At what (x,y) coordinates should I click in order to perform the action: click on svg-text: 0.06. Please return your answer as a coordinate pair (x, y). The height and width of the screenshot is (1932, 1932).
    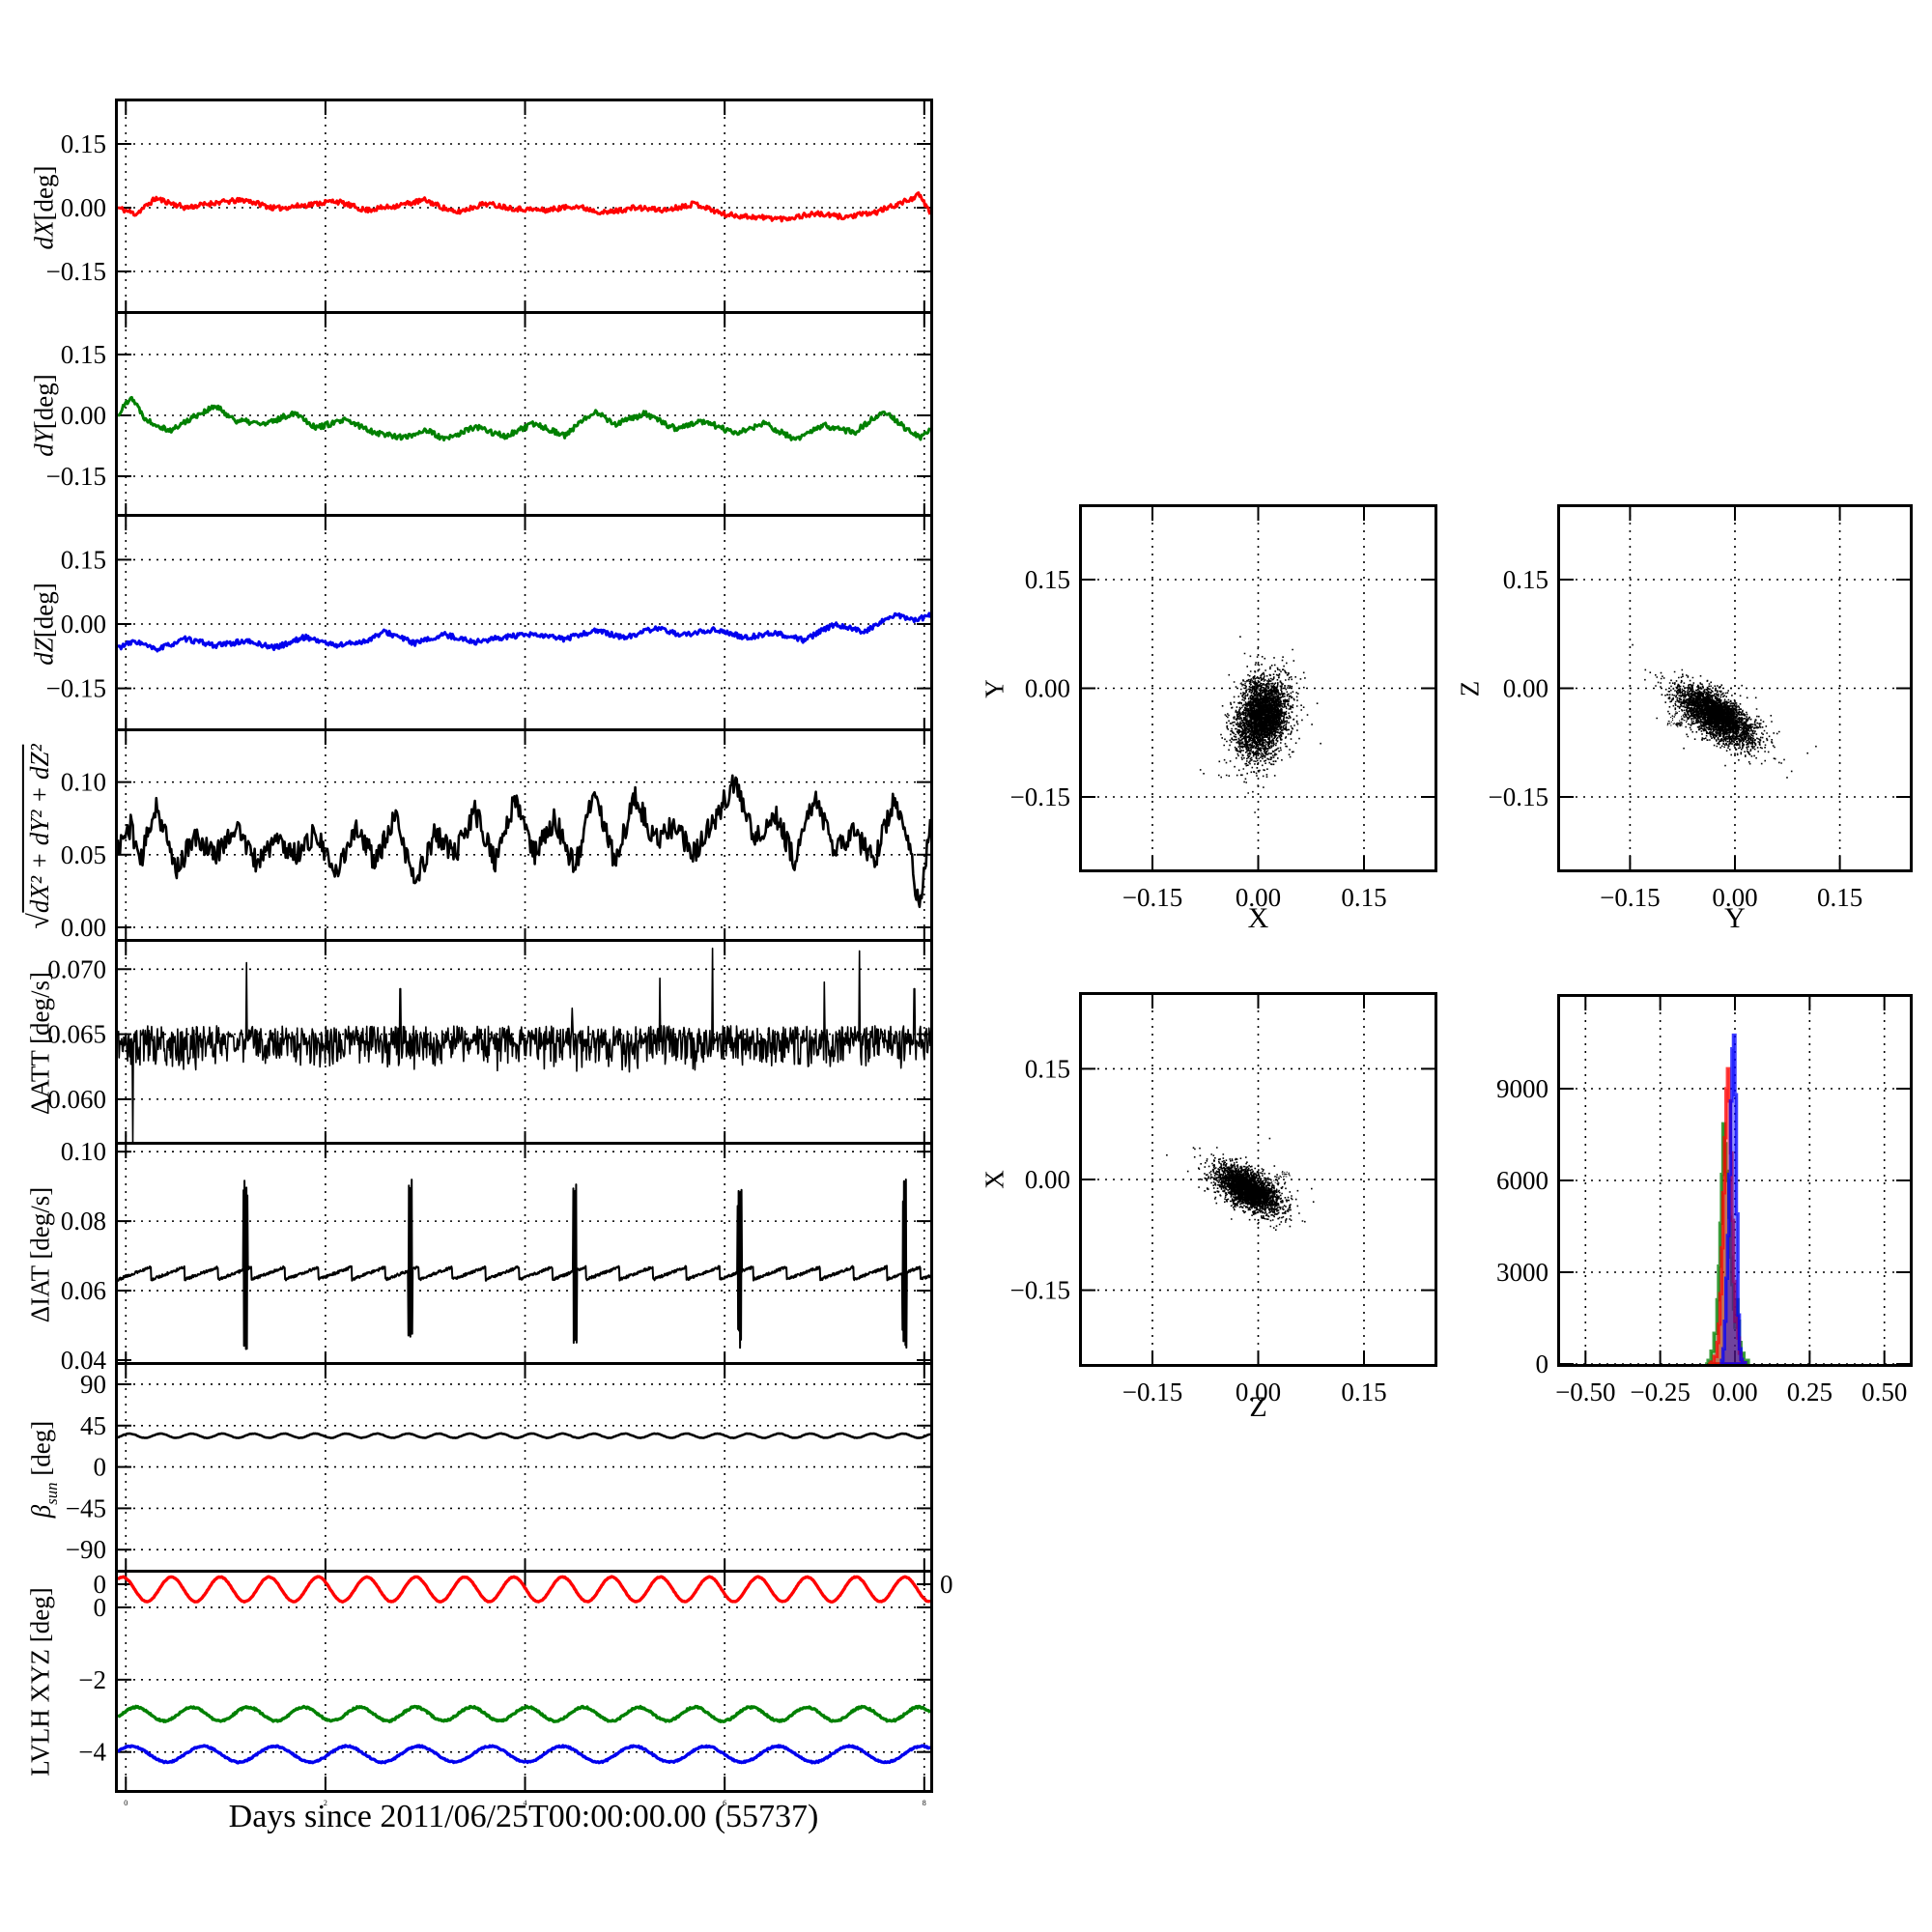
    Looking at the image, I should click on (83, 1290).